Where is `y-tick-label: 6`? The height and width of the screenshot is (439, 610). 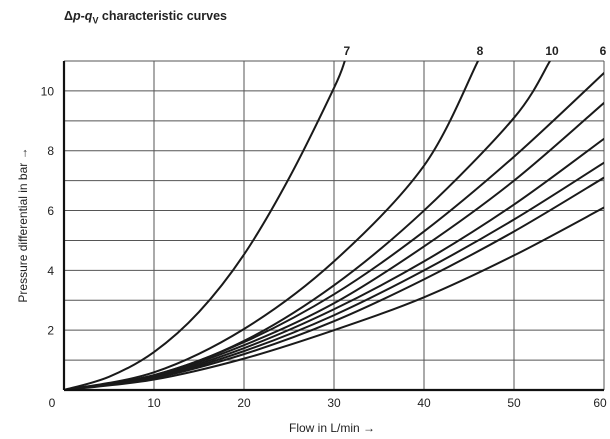 y-tick-label: 6 is located at coordinates (50, 211).